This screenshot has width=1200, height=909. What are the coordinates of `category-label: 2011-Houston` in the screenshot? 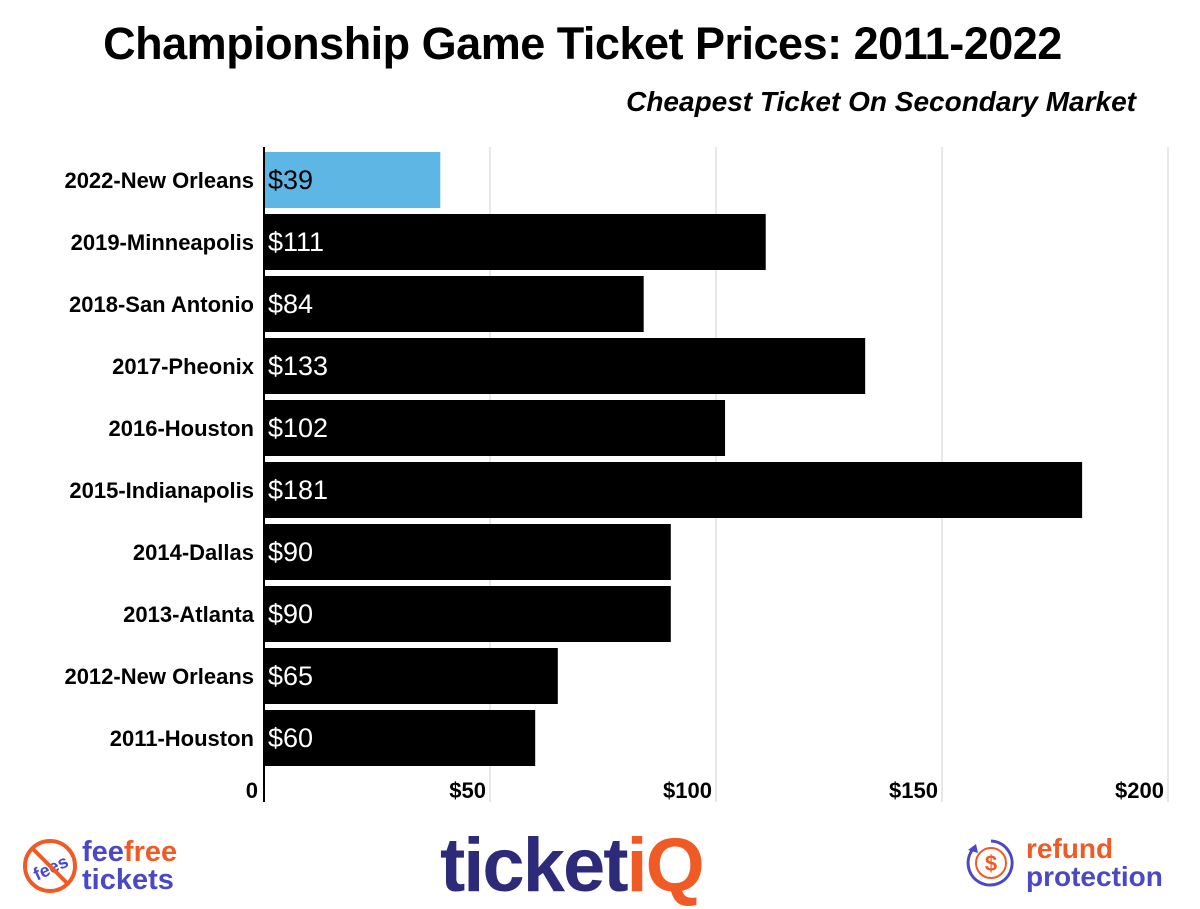 It's located at (182, 738).